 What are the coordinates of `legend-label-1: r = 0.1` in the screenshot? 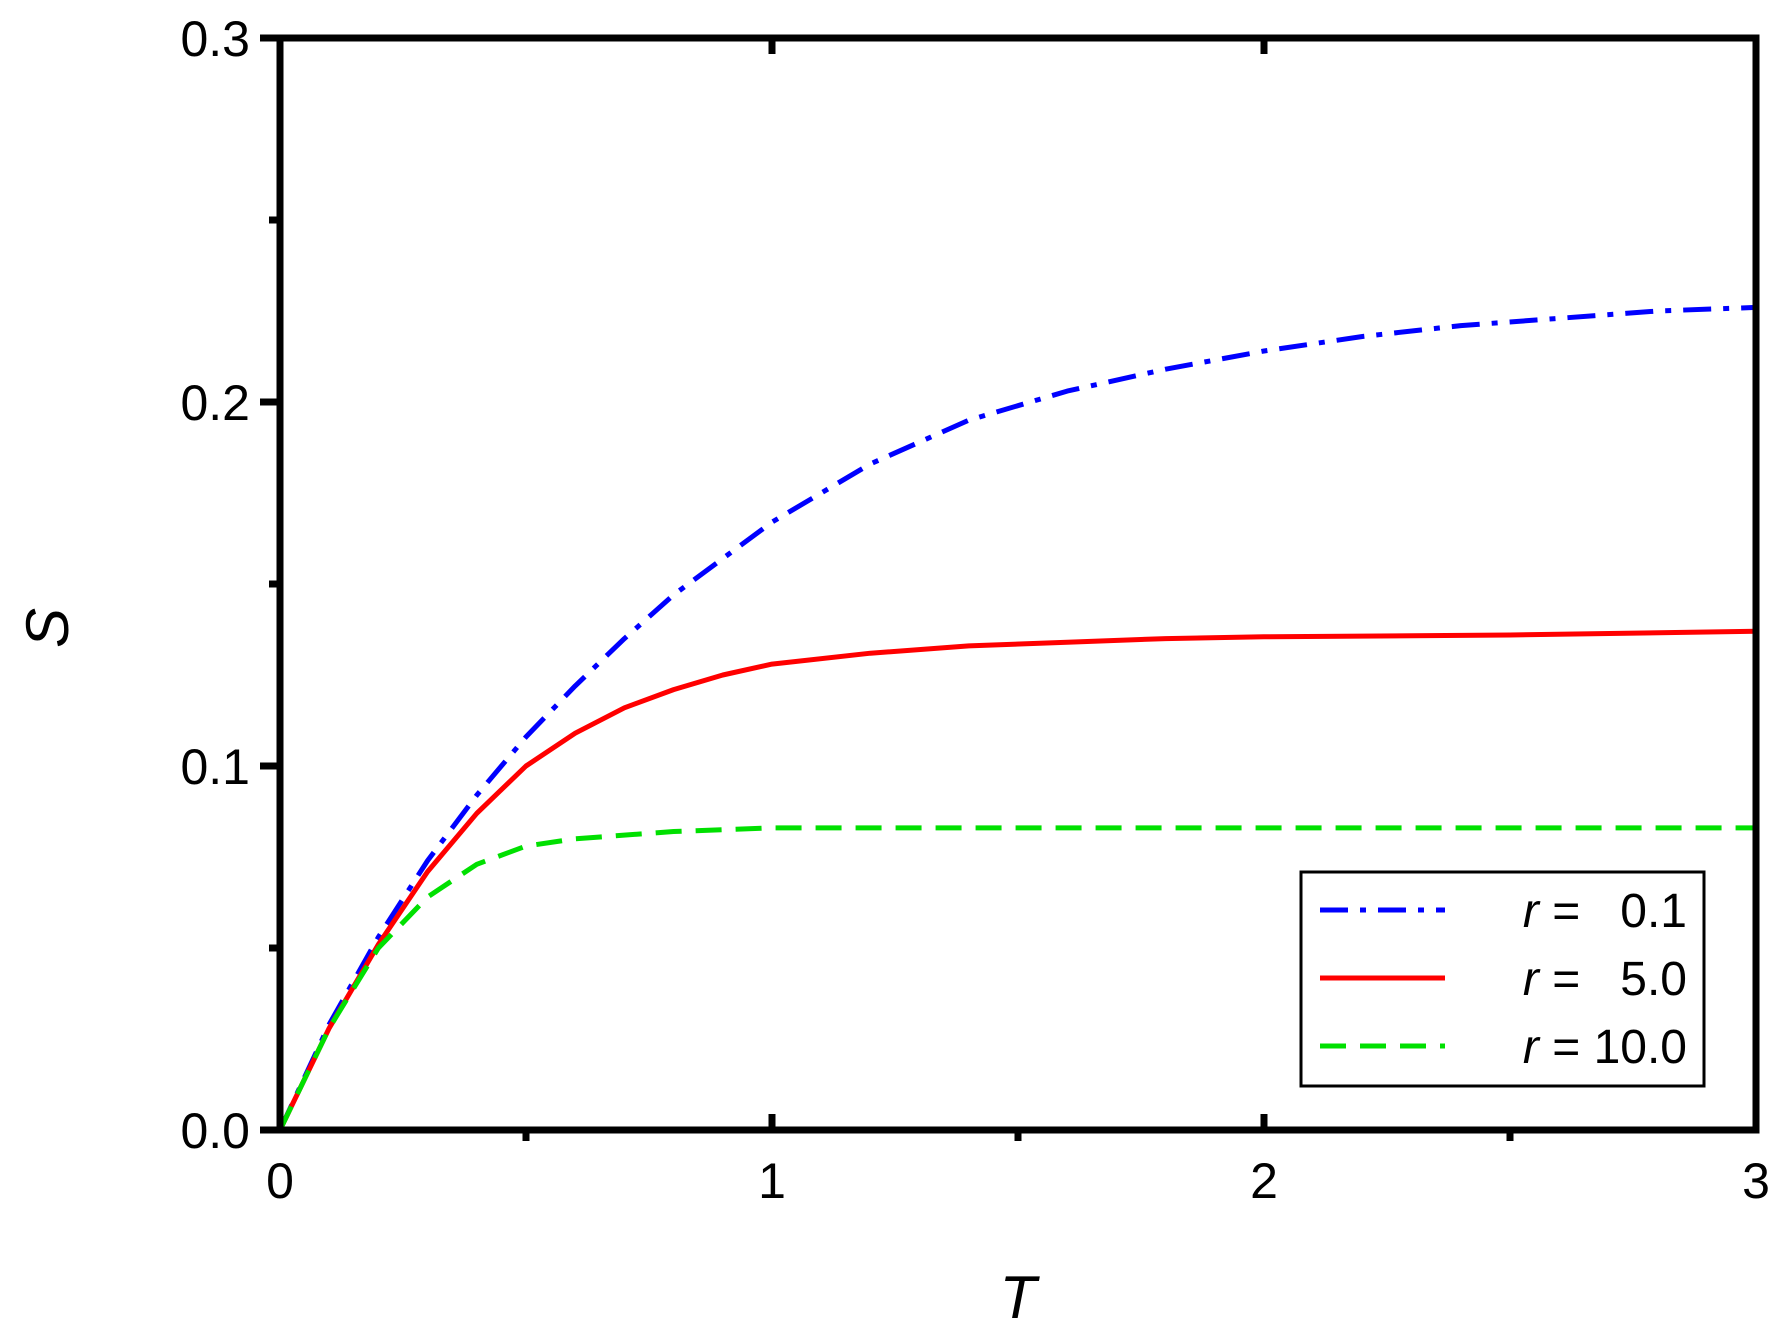 It's located at (1605, 911).